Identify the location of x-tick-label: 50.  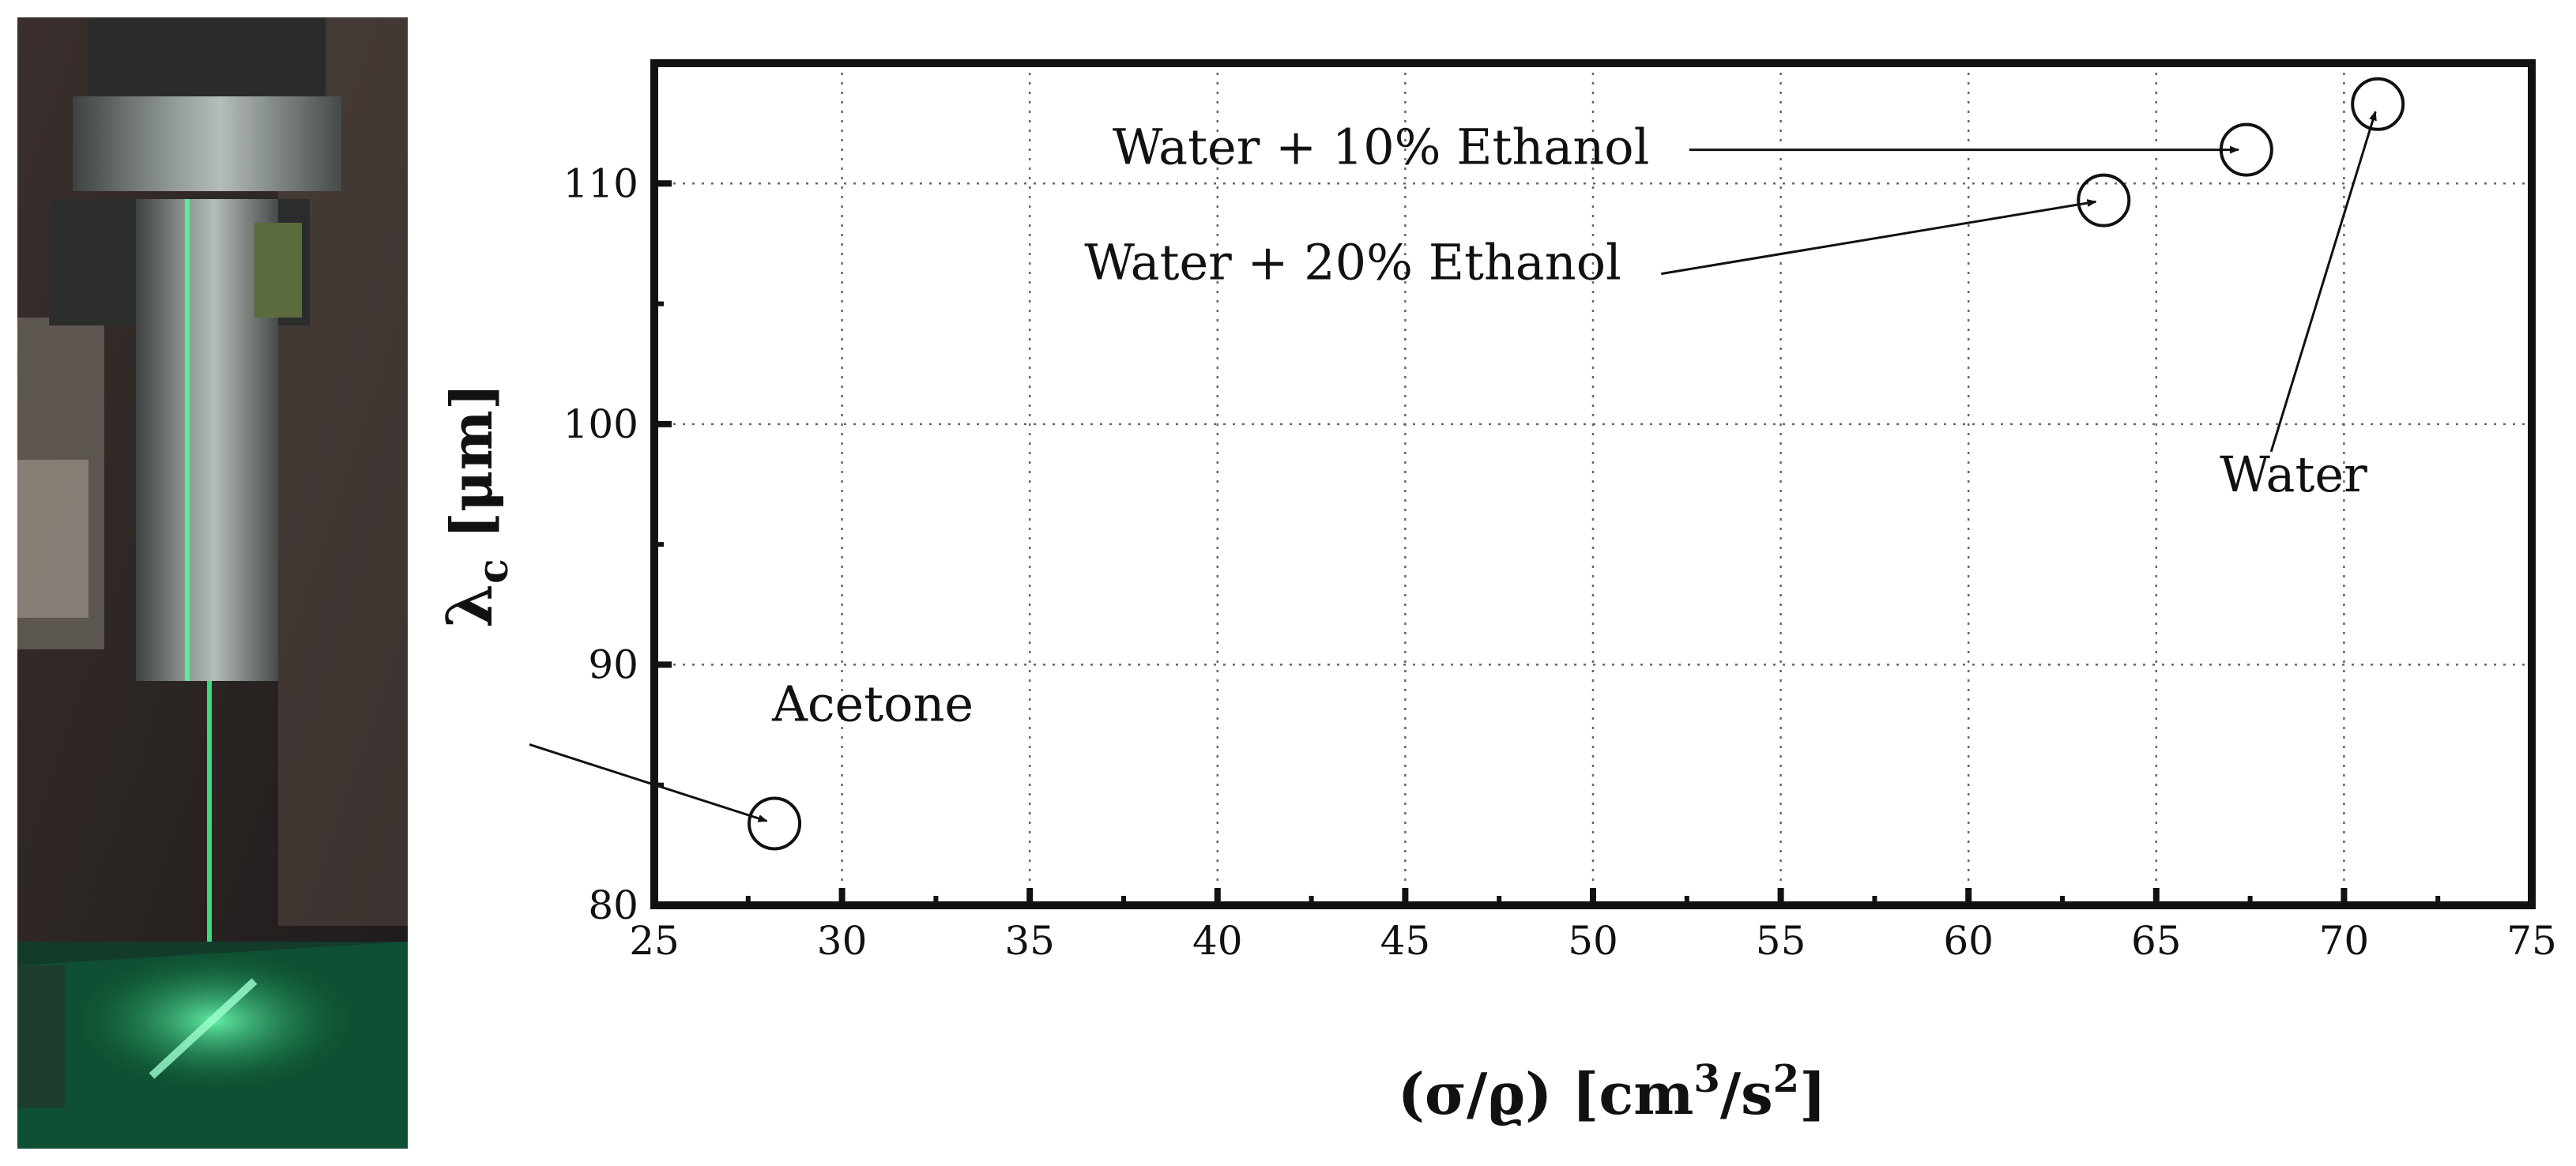
(1593, 941).